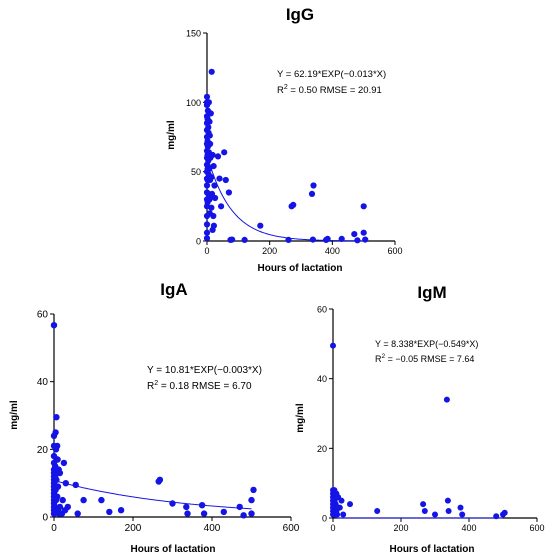  What do you see at coordinates (331, 74) in the screenshot?
I see `fit-equation: Y = 62.19*EXP(−0.013*X)` at bounding box center [331, 74].